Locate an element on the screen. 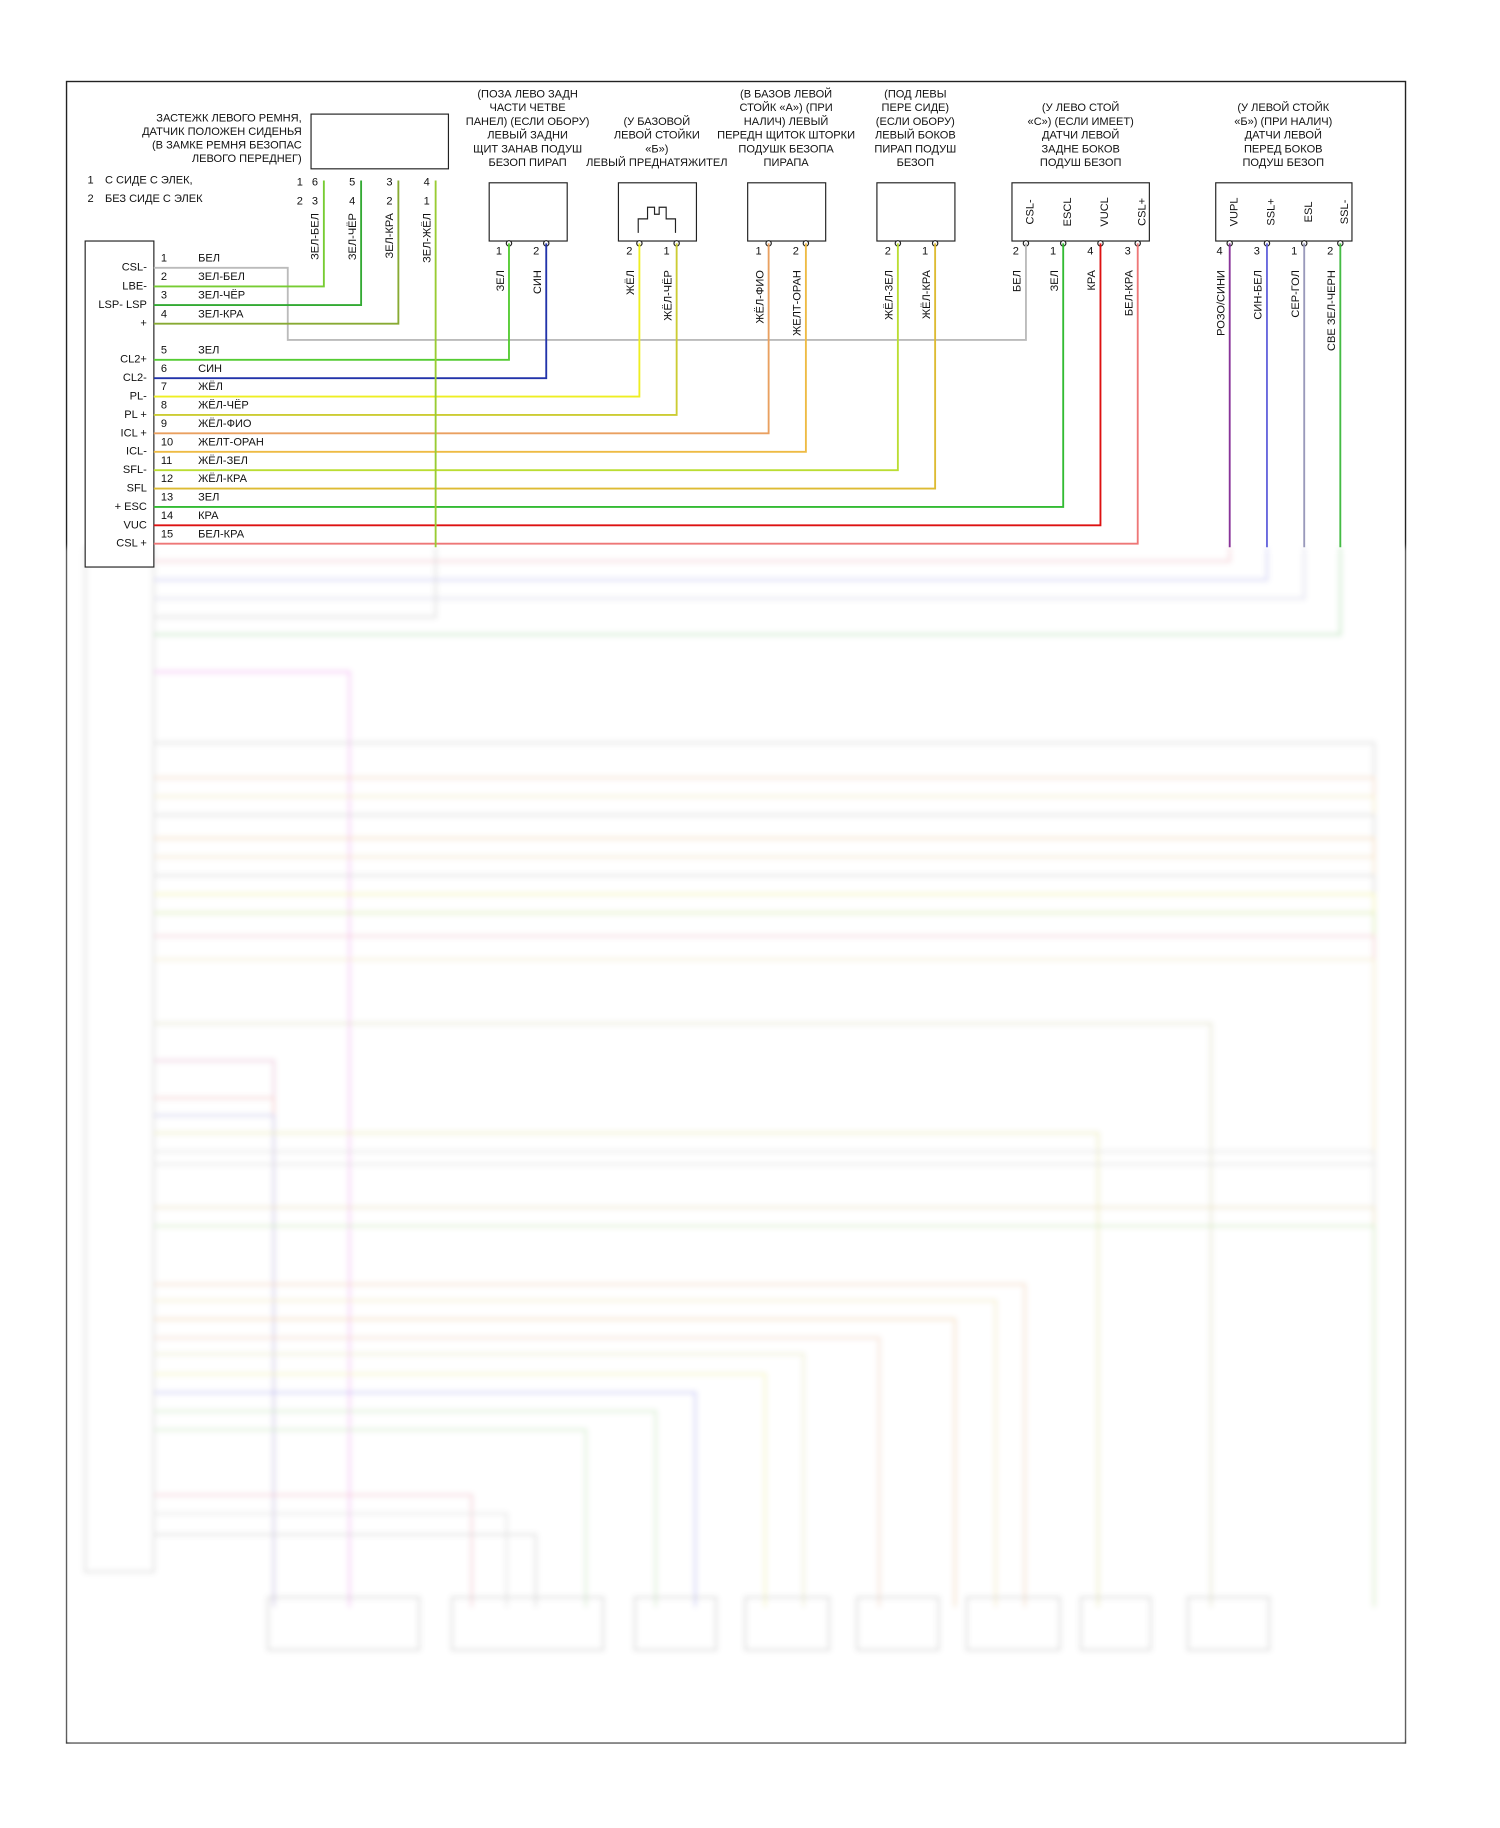 This screenshot has height=1828, width=1500. component-label: ЛЕВЫЙ ЗАДНИ is located at coordinates (527, 135).